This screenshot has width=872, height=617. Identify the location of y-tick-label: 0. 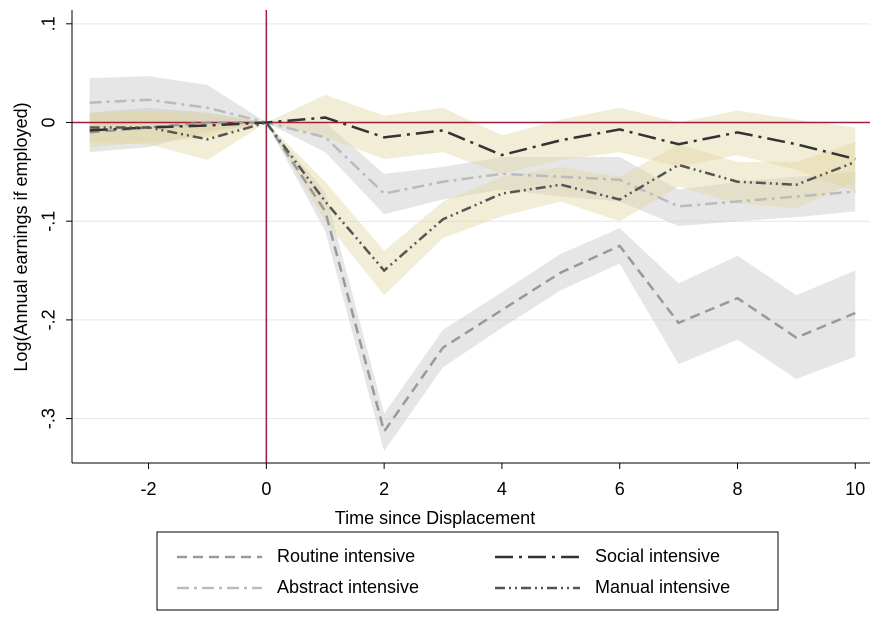
(49, 123).